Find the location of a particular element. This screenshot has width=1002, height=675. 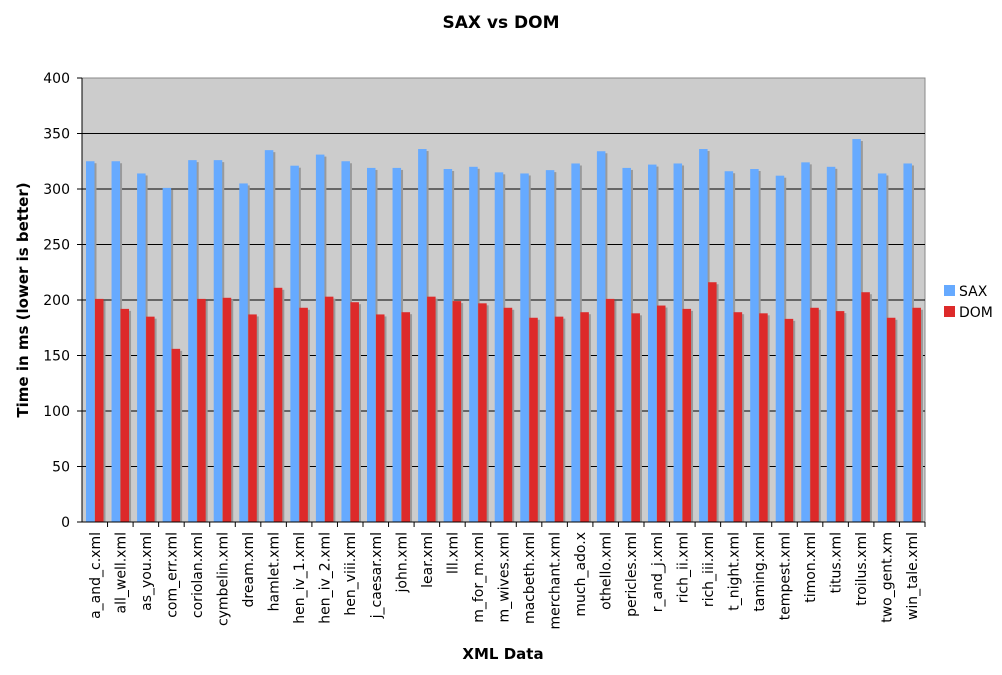

legend-label: SAX is located at coordinates (973, 292).